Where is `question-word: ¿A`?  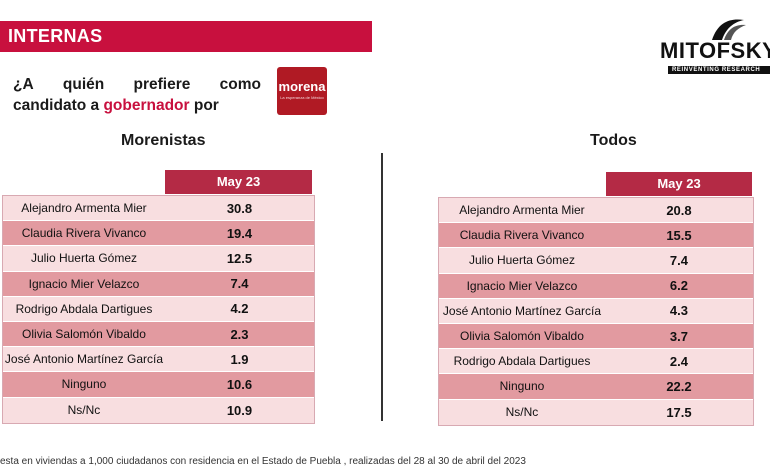
question-word: ¿A is located at coordinates (23, 84).